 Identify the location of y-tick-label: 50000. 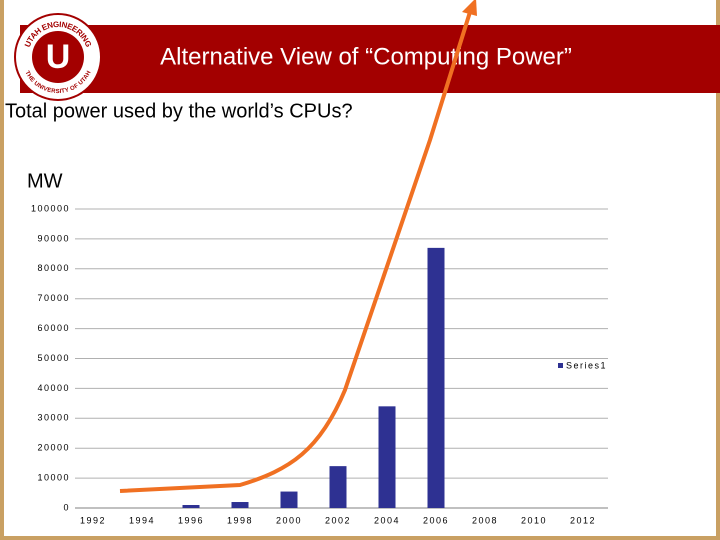
(53, 358).